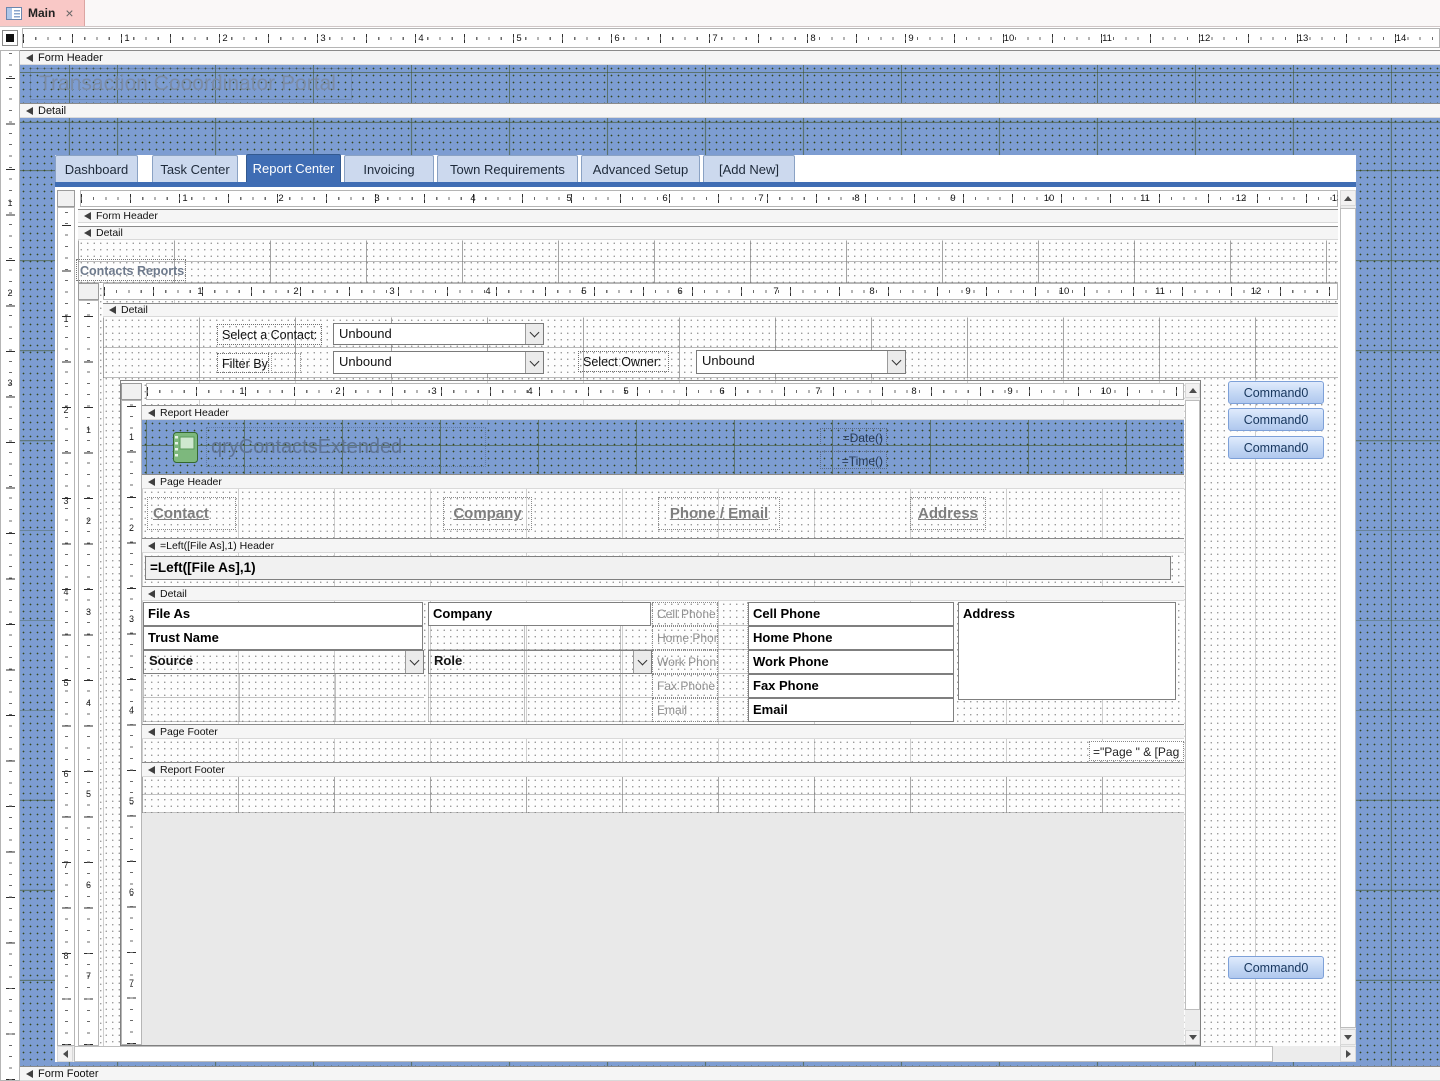 The height and width of the screenshot is (1081, 1440). Describe the element at coordinates (1067, 651) in the screenshot. I see `field-address: Address` at that location.